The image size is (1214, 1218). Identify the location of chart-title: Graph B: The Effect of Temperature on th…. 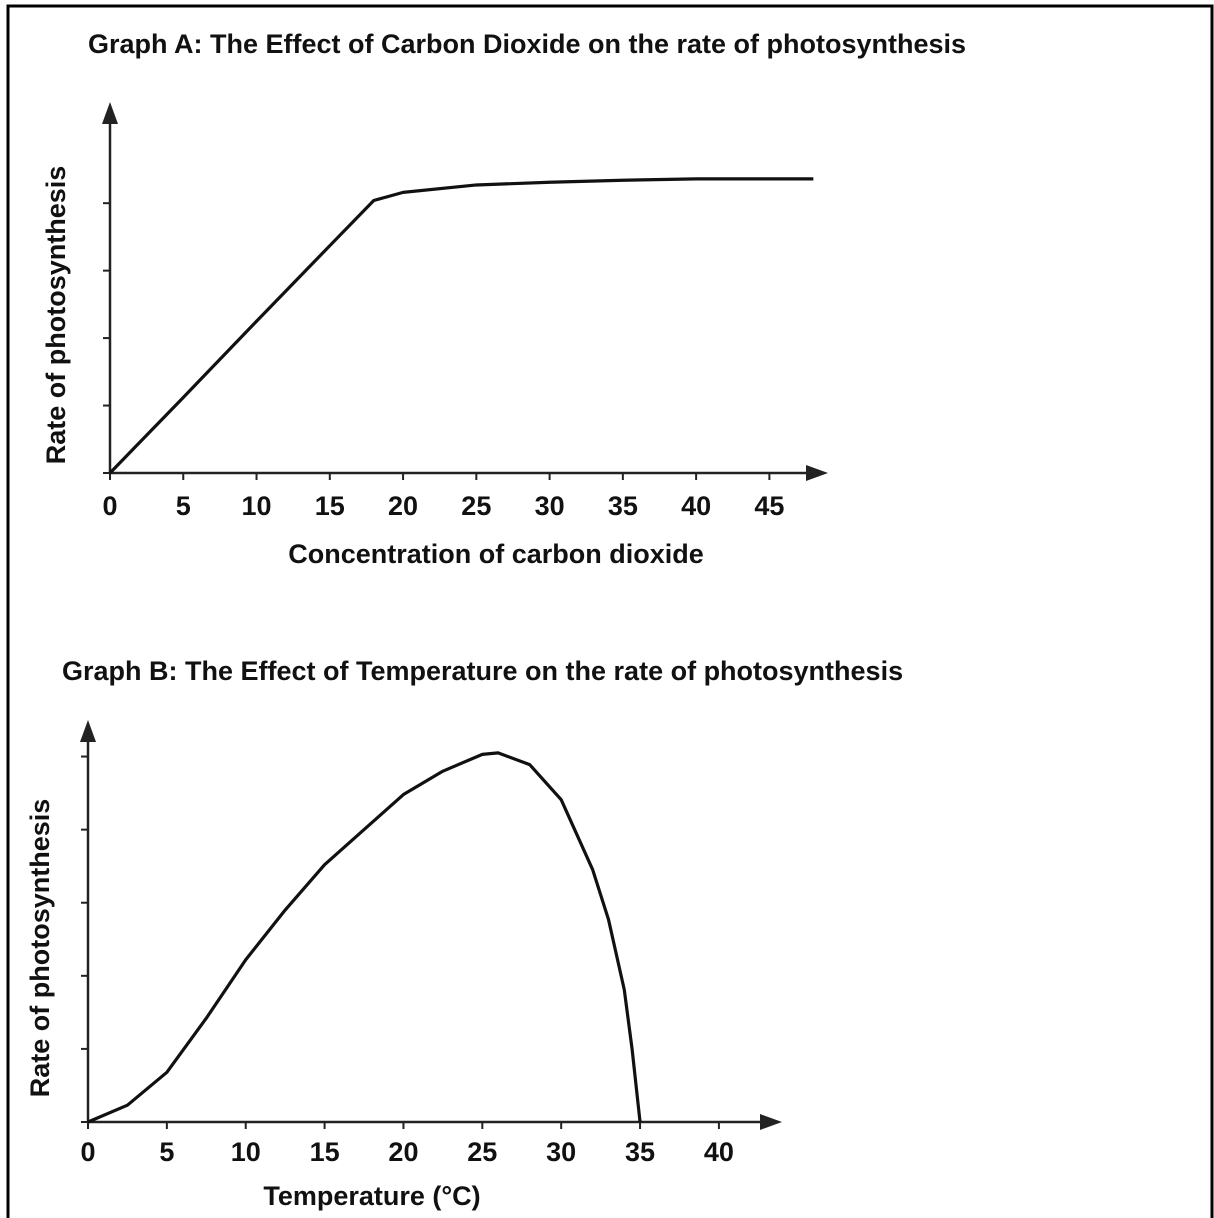
(482, 671).